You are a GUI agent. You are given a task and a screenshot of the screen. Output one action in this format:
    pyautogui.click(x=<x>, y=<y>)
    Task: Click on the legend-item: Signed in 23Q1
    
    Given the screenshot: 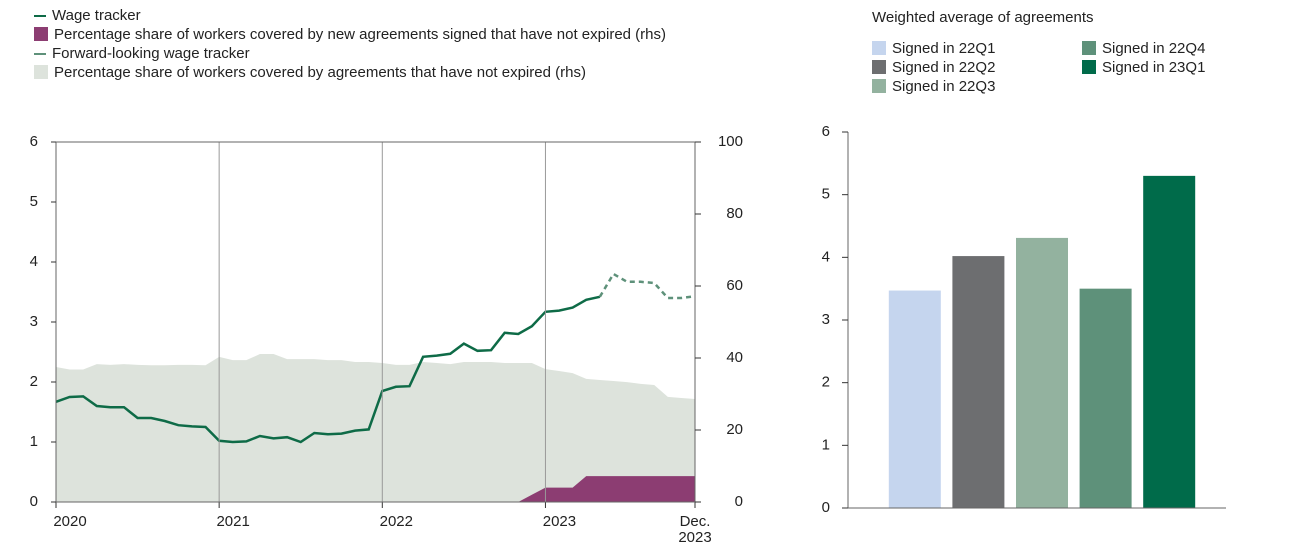 What is the action you would take?
    pyautogui.click(x=1172, y=67)
    